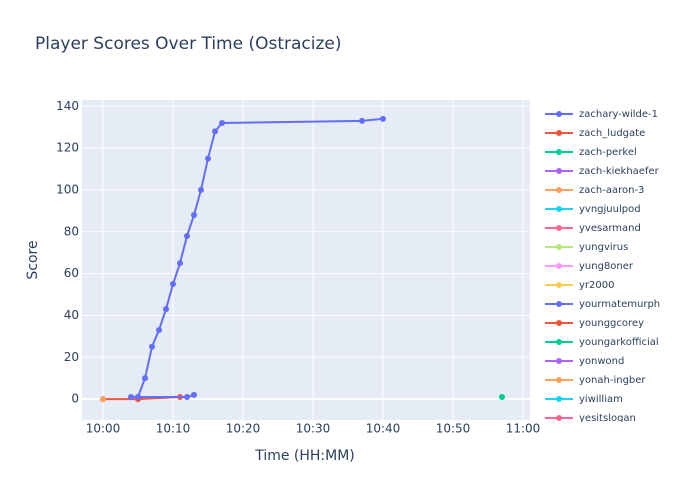  Describe the element at coordinates (71, 357) in the screenshot. I see `y-tick-label: 20` at that location.